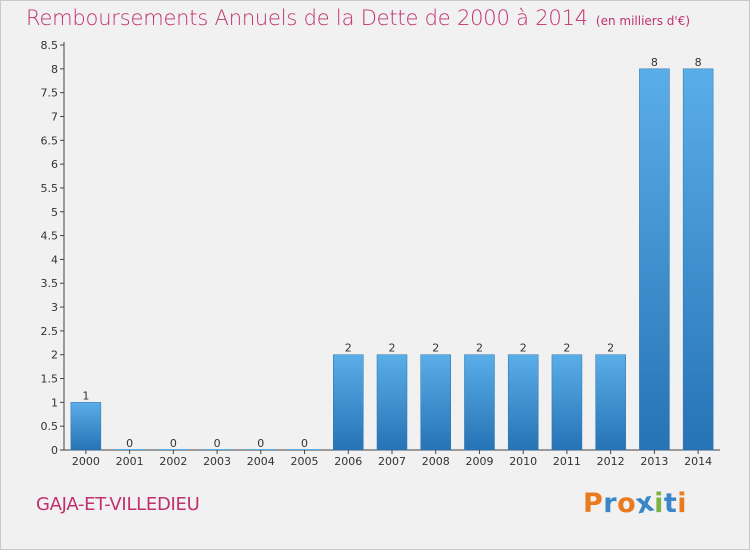  Describe the element at coordinates (50, 283) in the screenshot. I see `y-tick-label: 3.5` at that location.